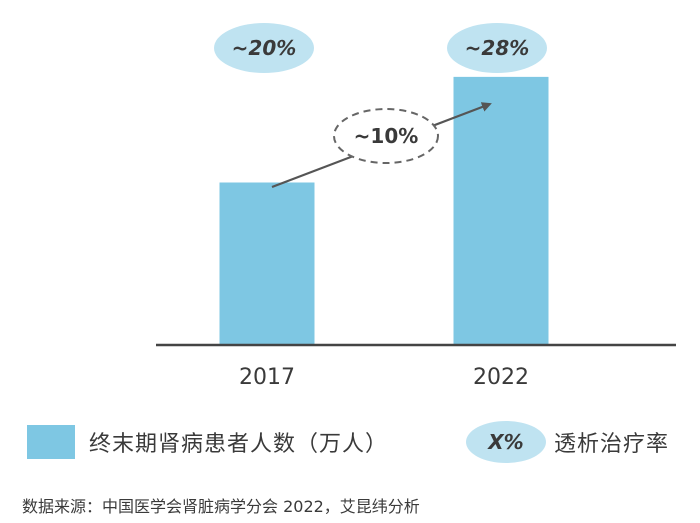  Describe the element at coordinates (501, 210) in the screenshot. I see `bar-2022` at that location.